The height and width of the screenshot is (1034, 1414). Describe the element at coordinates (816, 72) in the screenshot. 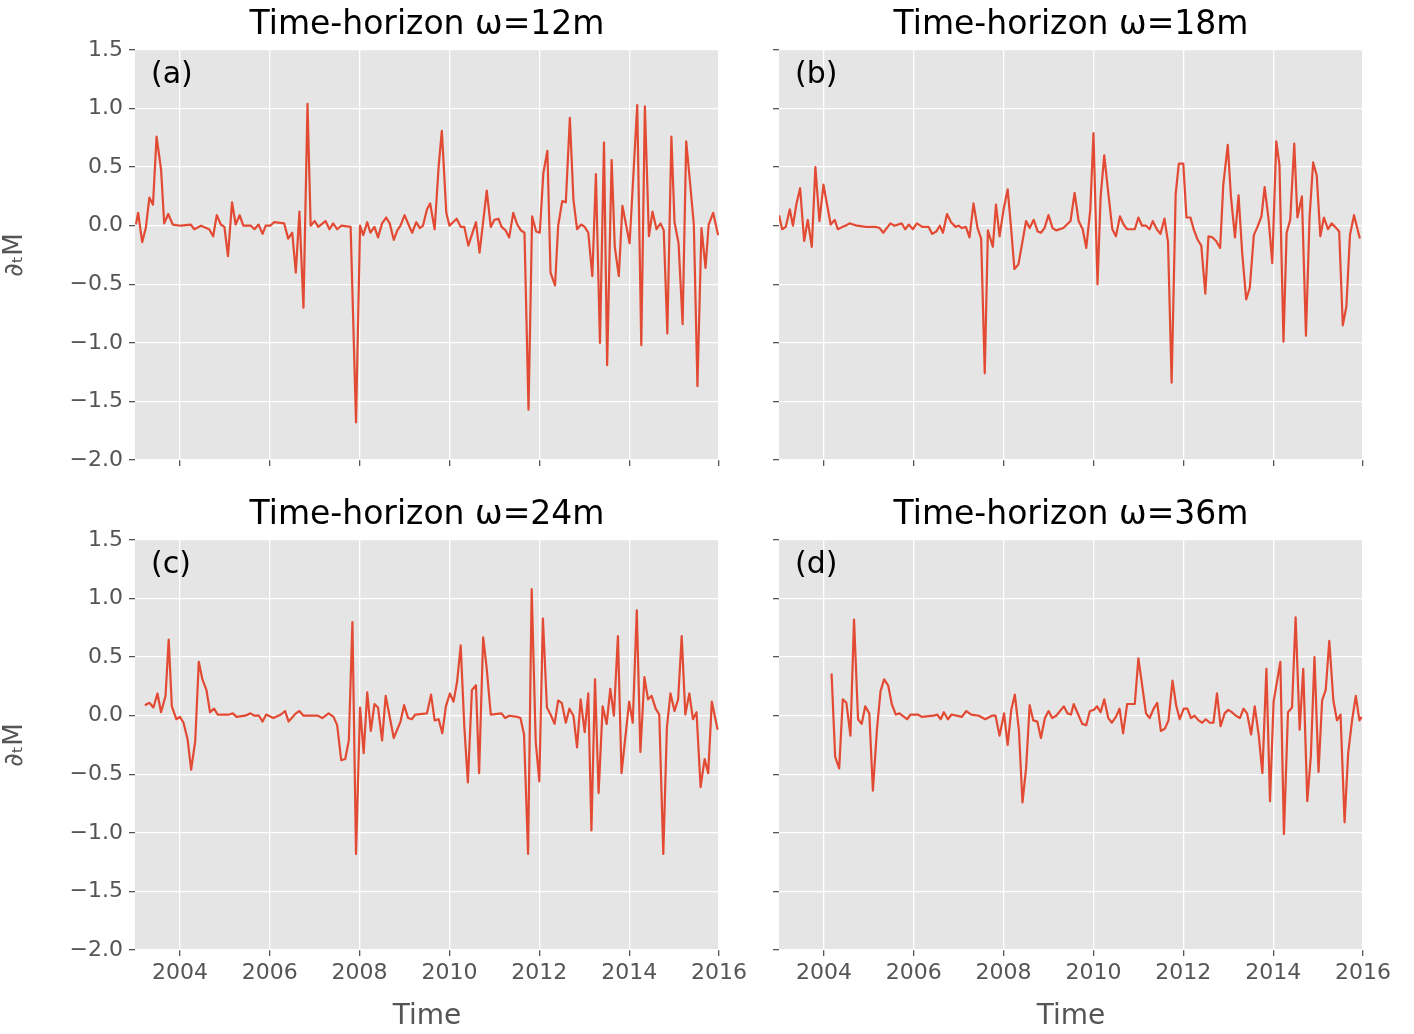

I see `annotation: (b)` at that location.